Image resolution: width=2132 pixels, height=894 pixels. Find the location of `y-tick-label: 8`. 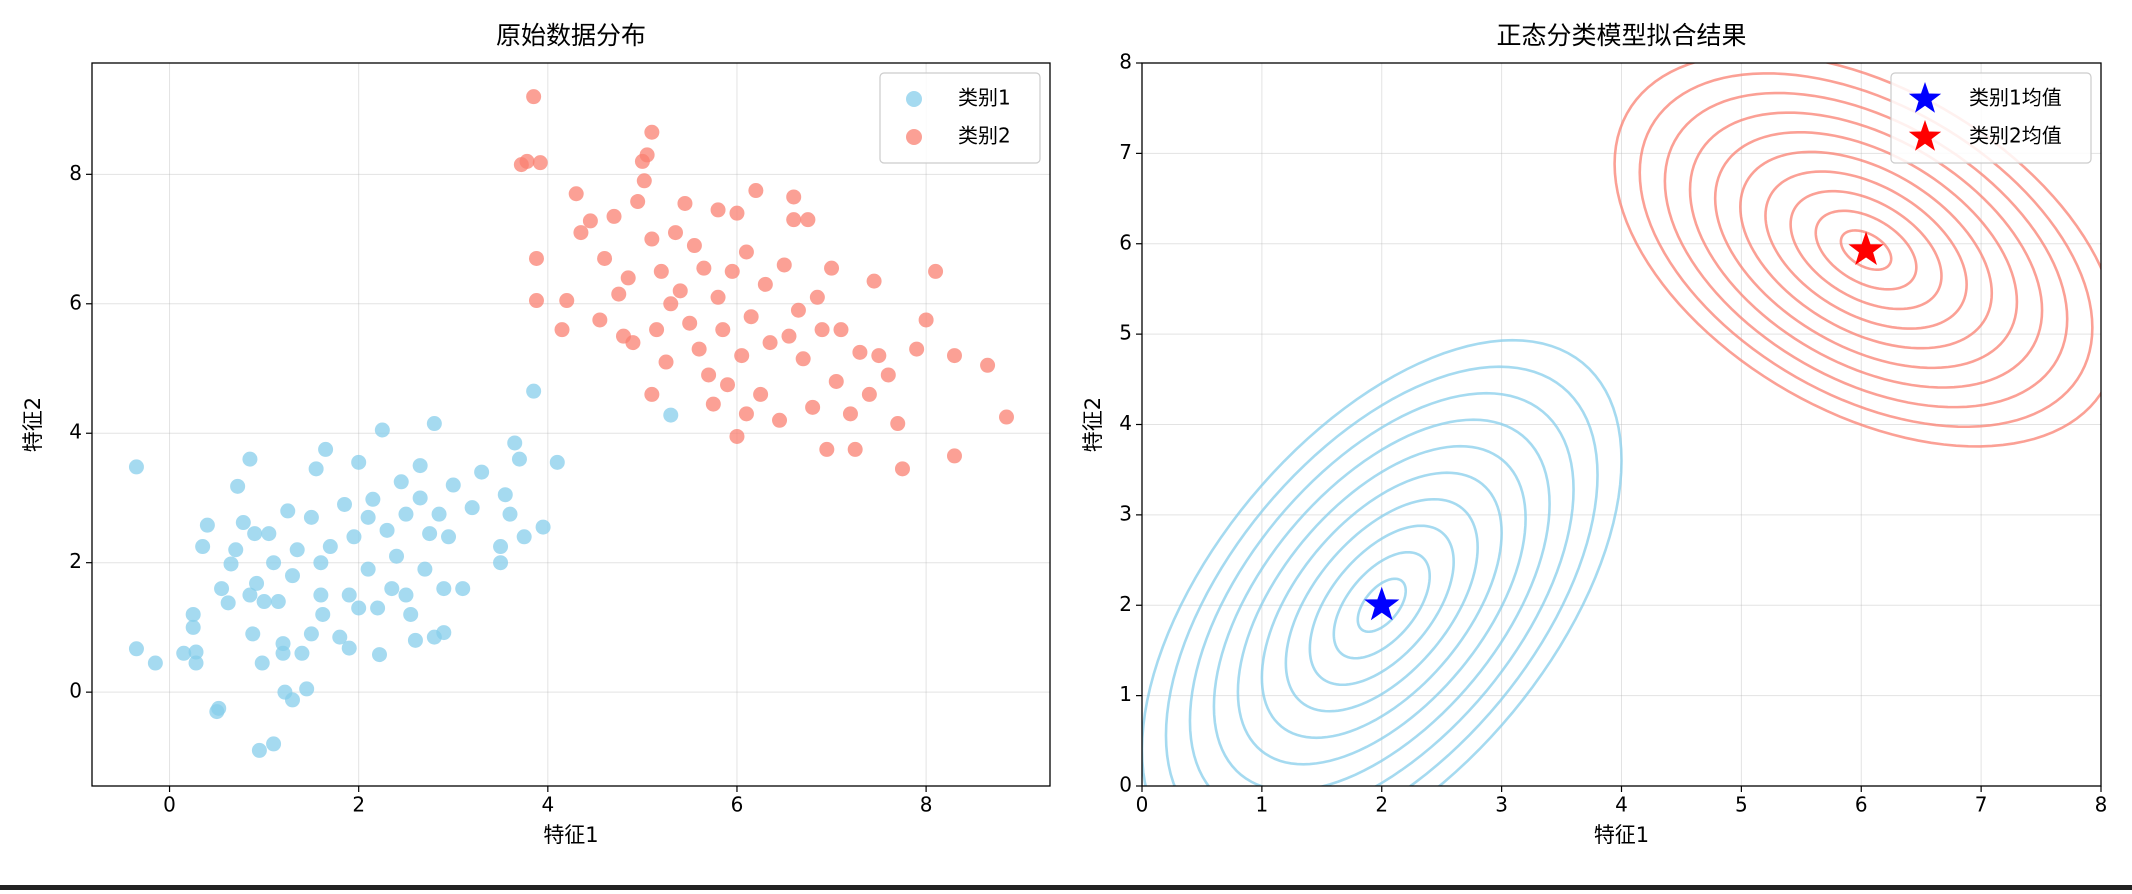

y-tick-label: 8 is located at coordinates (1125, 62).